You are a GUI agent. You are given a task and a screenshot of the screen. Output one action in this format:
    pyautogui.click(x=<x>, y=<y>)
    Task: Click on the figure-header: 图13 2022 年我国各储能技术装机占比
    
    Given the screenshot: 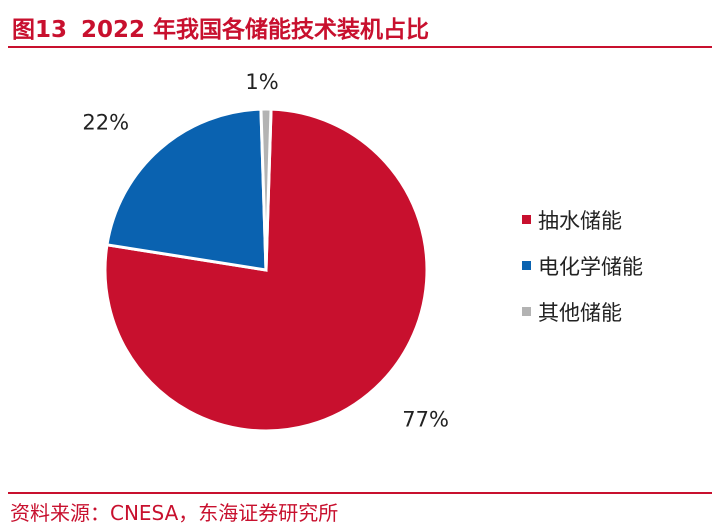 What is the action you would take?
    pyautogui.click(x=360, y=26)
    